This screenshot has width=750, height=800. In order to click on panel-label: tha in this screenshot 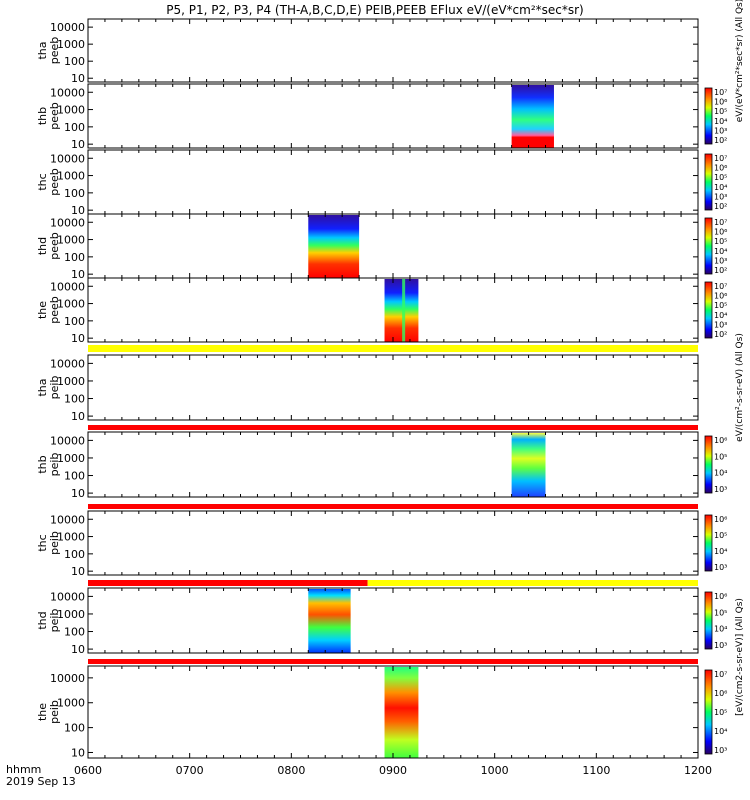, I will do `click(42, 50)`.